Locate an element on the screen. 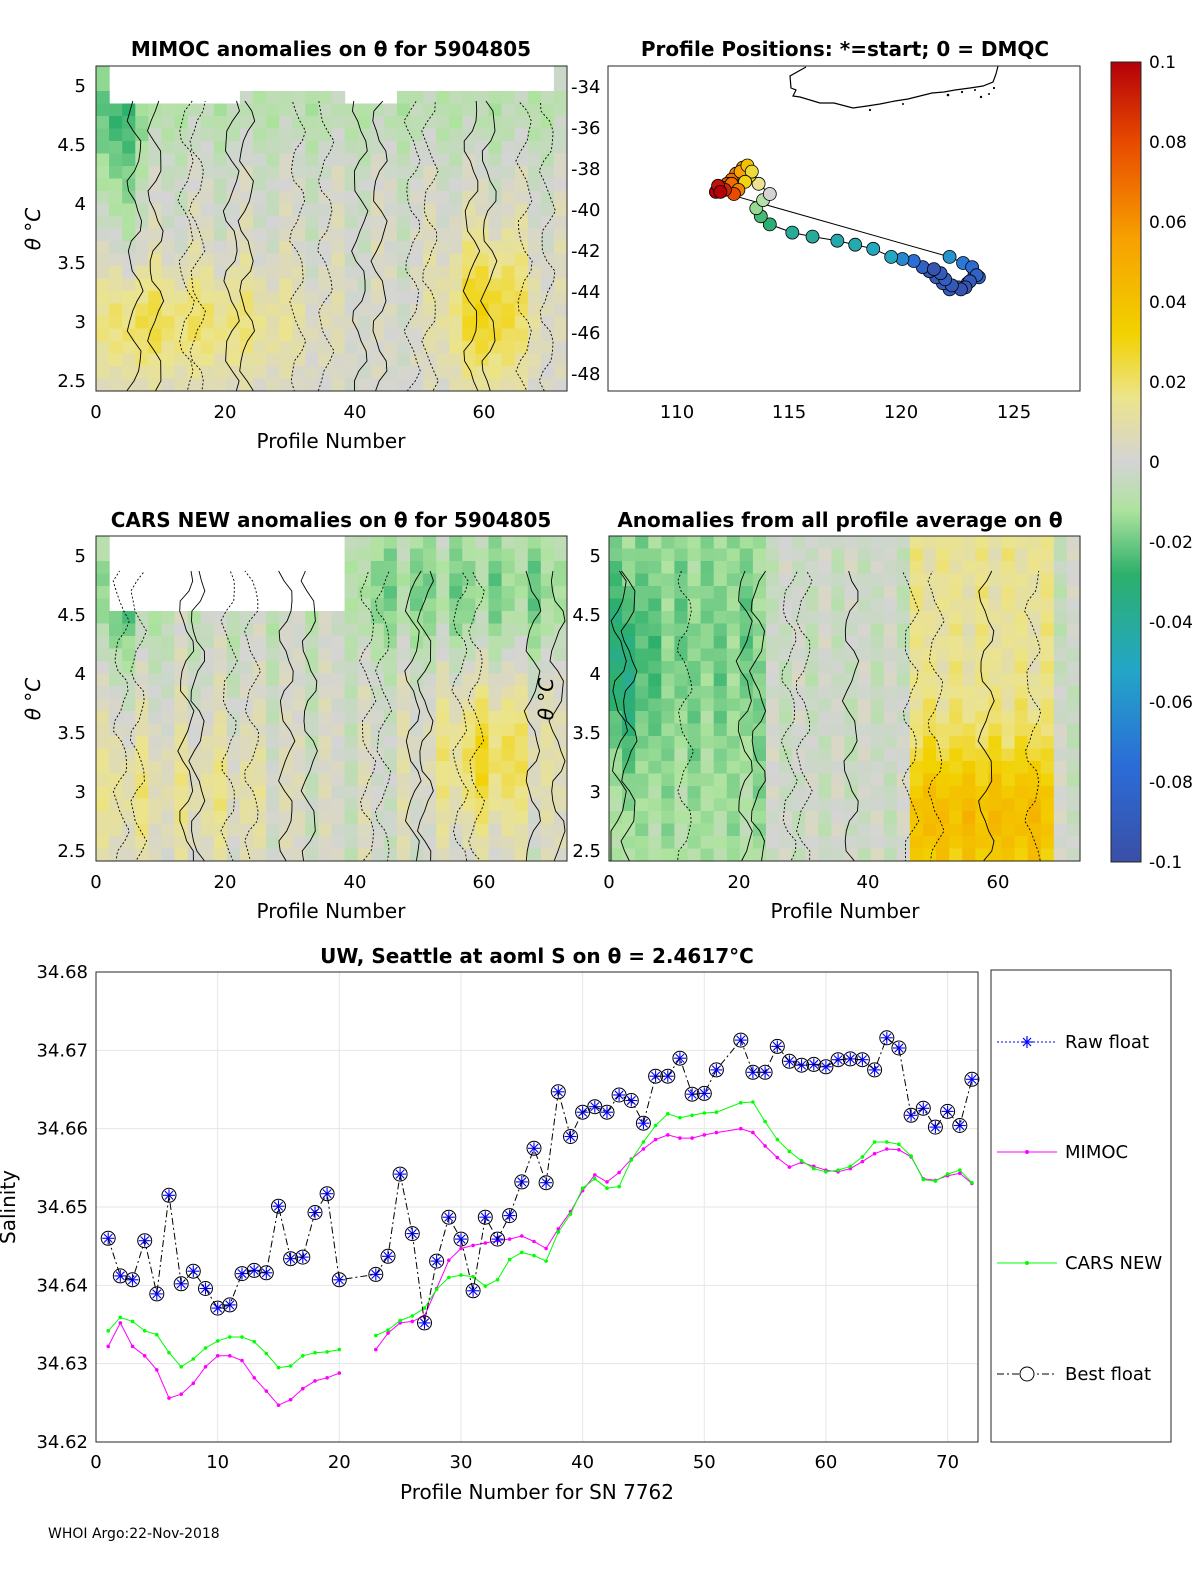  positions-ytick: -46 is located at coordinates (585, 333).